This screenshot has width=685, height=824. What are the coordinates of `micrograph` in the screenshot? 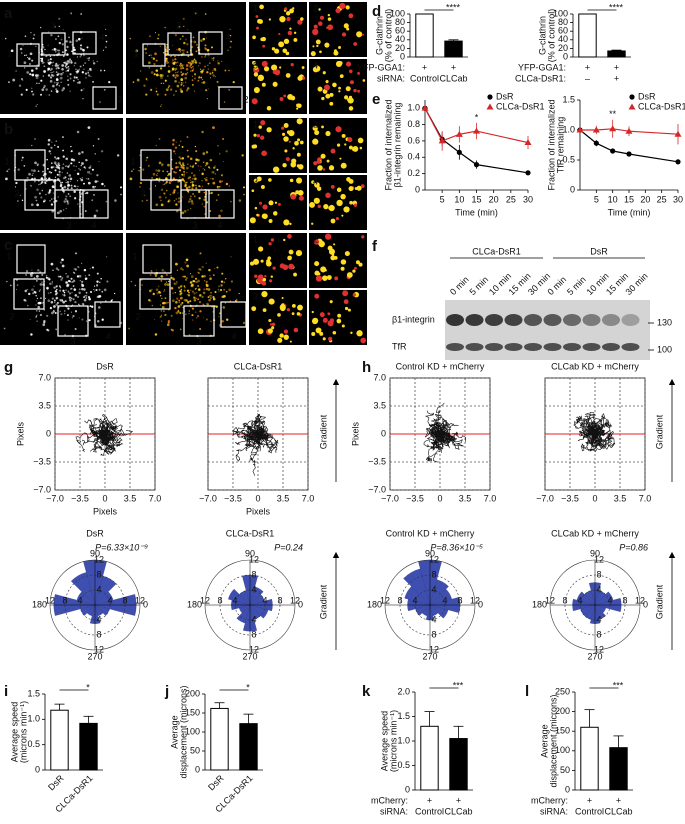 It's located at (61, 58).